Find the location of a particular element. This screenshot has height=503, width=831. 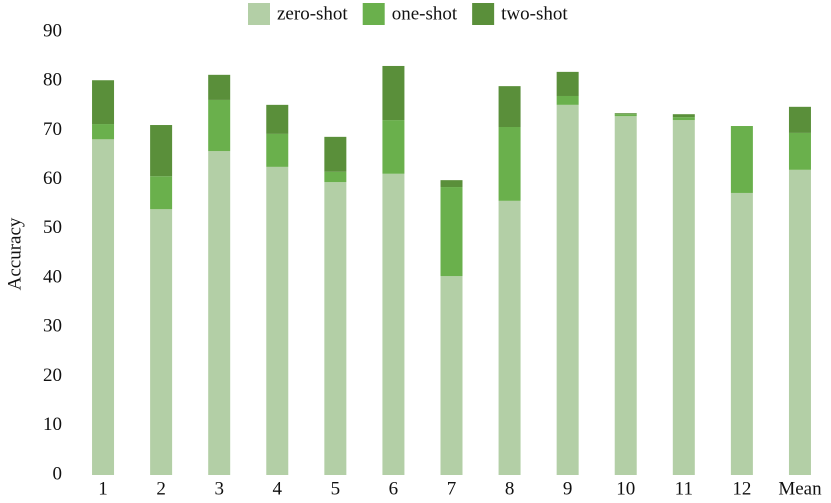

x-tick-label: 1 is located at coordinates (103, 488).